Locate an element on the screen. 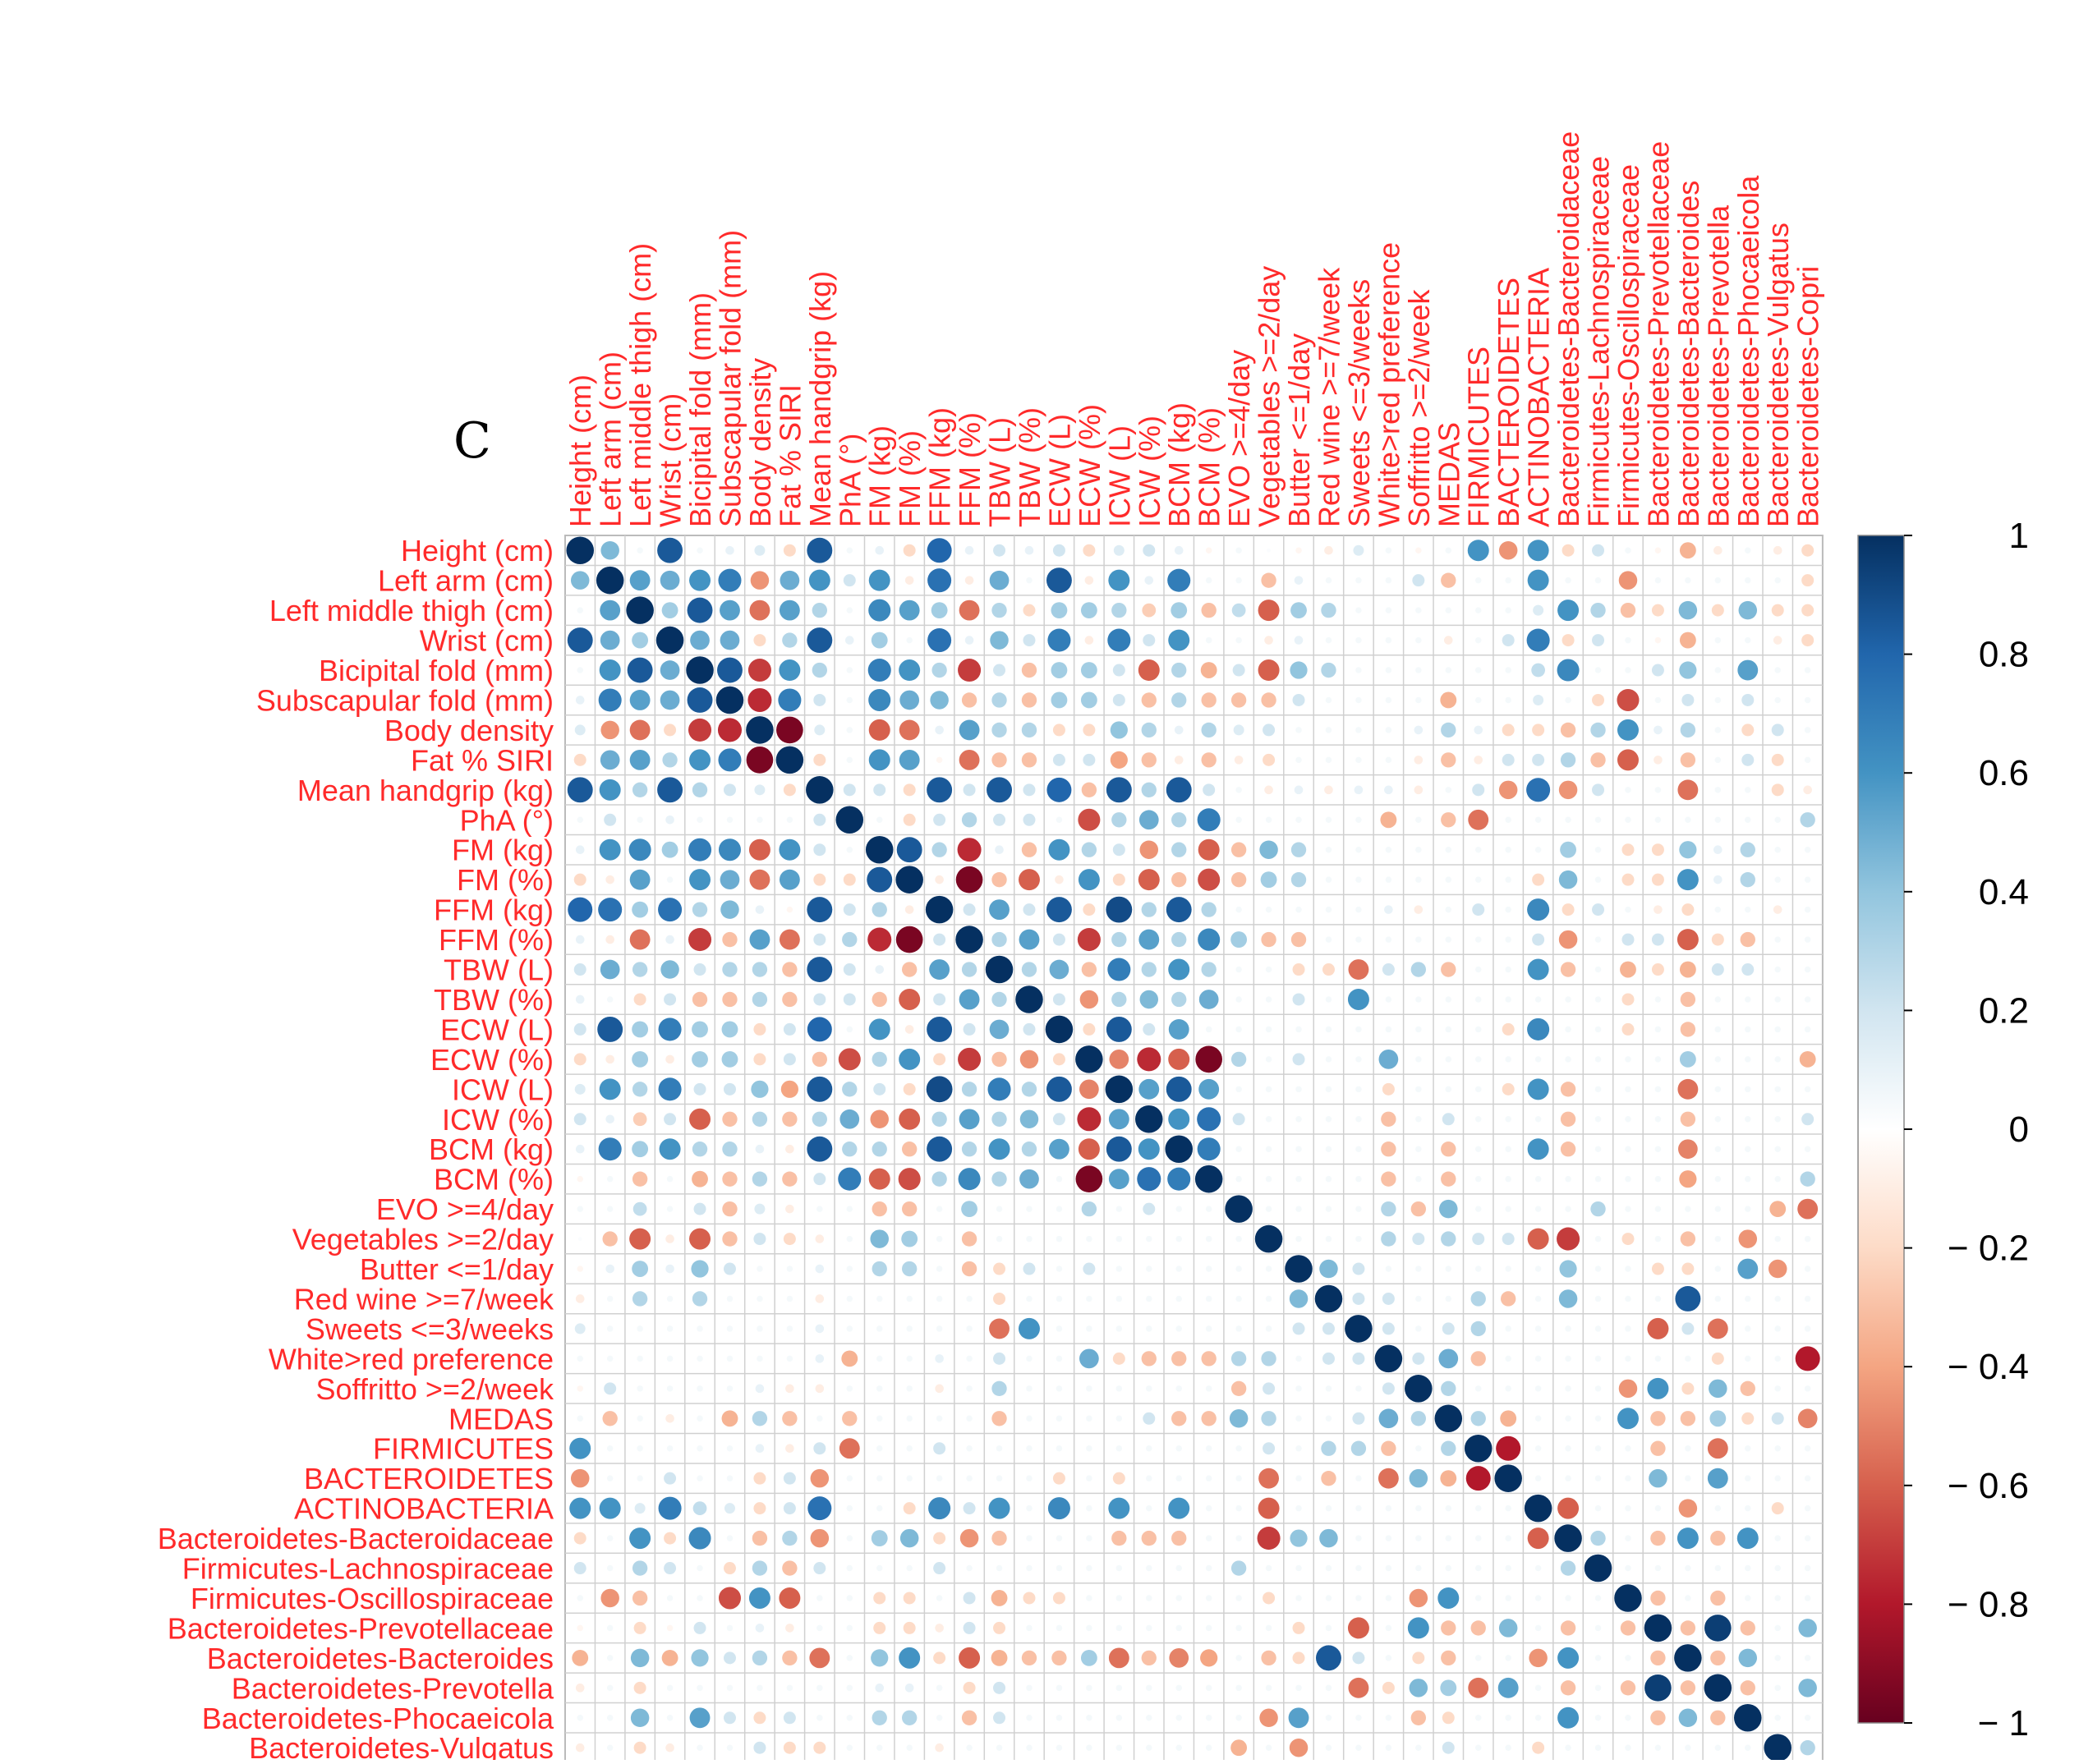  row-label: PhA (°) is located at coordinates (507, 820).